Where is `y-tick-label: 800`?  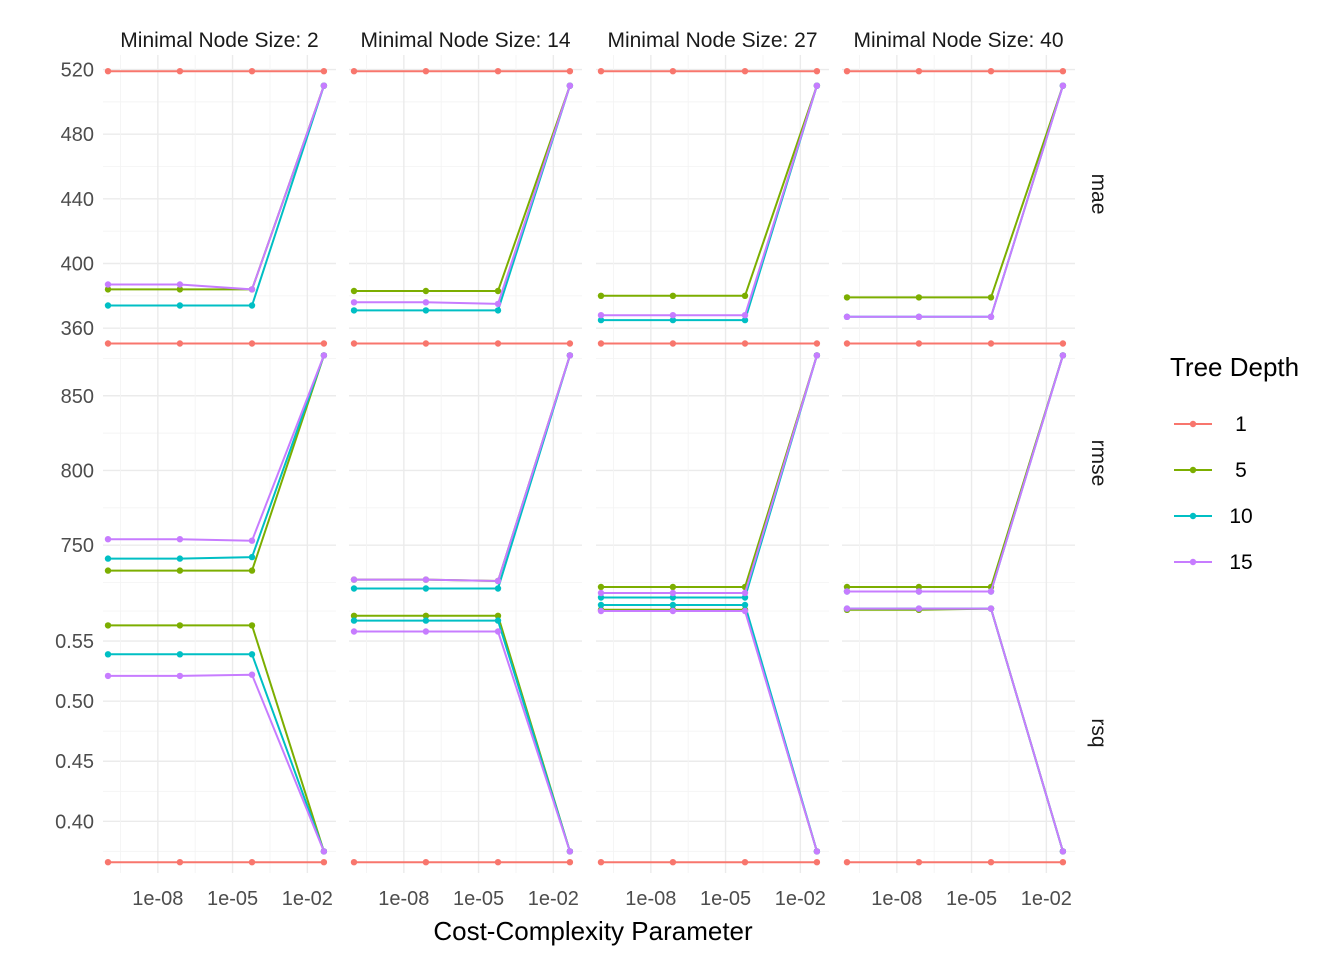
y-tick-label: 800 is located at coordinates (77, 472).